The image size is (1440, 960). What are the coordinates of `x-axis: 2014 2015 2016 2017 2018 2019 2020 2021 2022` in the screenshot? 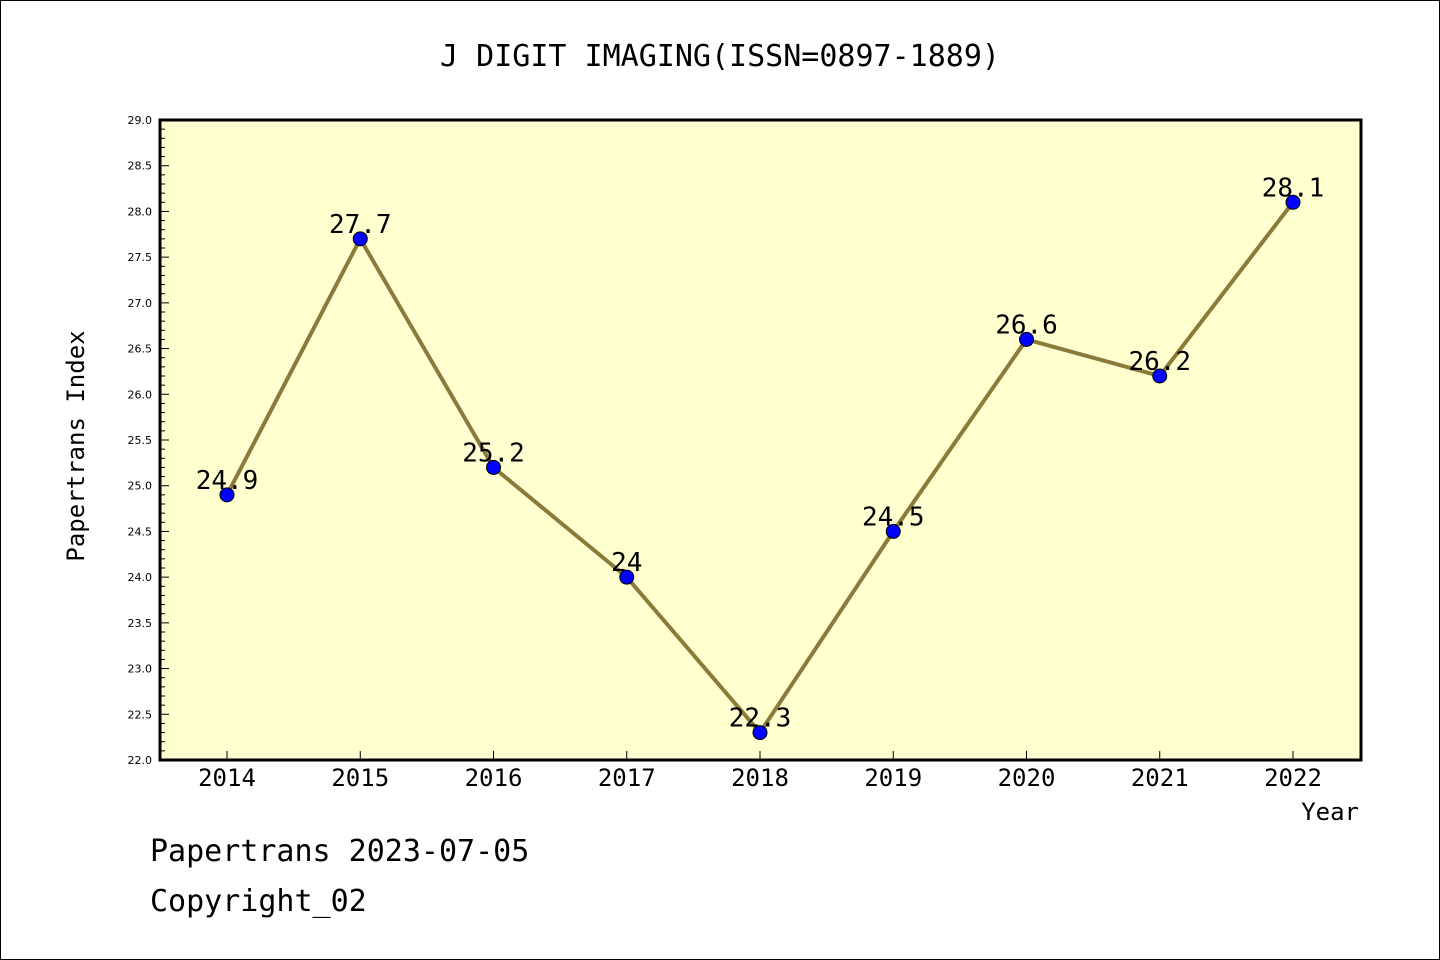 It's located at (760, 771).